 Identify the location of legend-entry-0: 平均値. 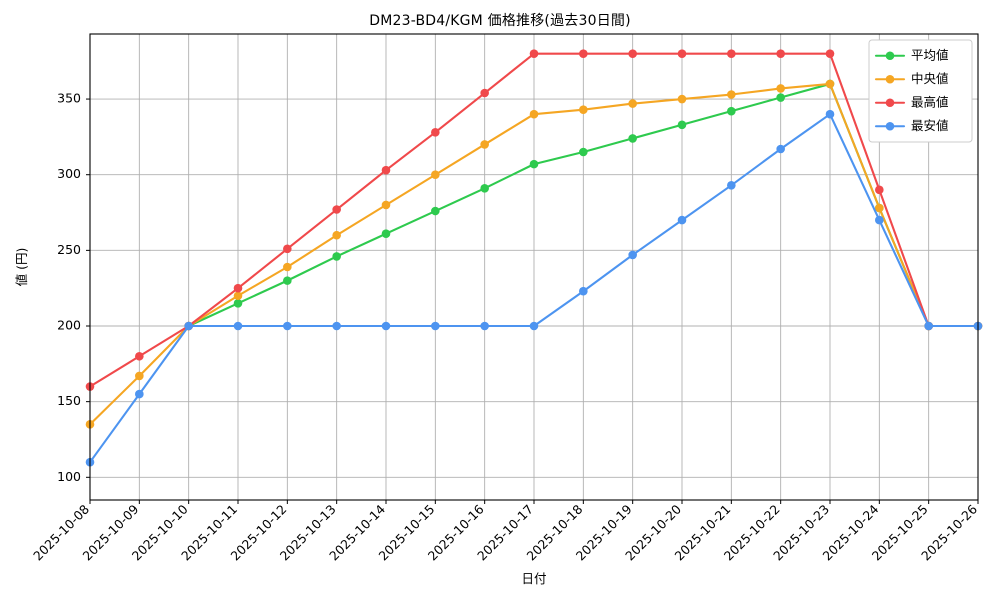
(911, 54).